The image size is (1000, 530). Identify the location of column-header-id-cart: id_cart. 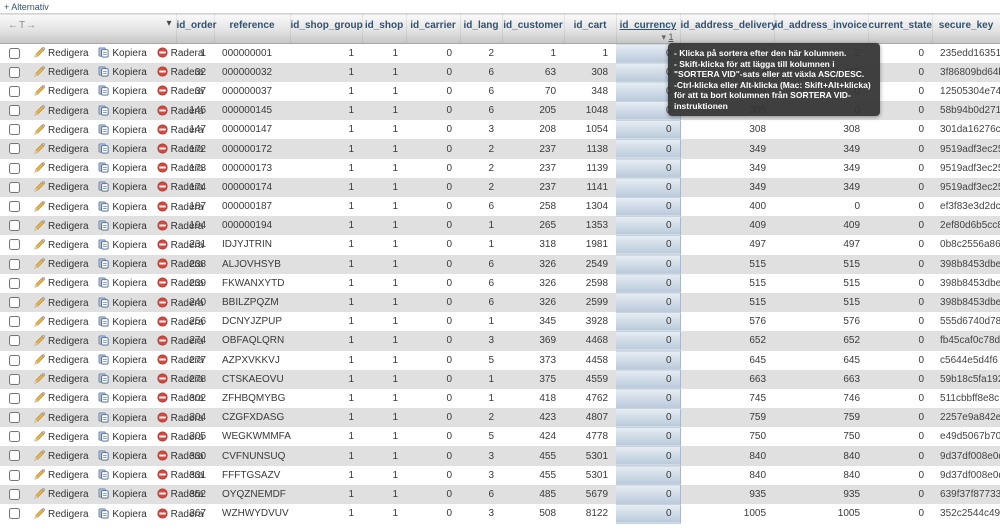
(590, 25).